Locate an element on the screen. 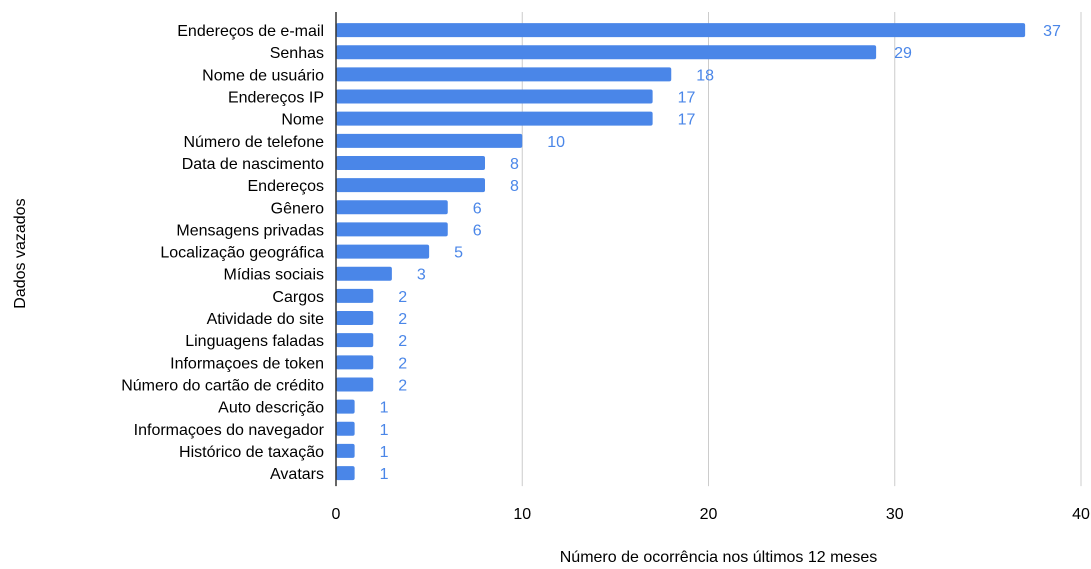 The image size is (1091, 569). x-tick-label: 20 is located at coordinates (709, 514).